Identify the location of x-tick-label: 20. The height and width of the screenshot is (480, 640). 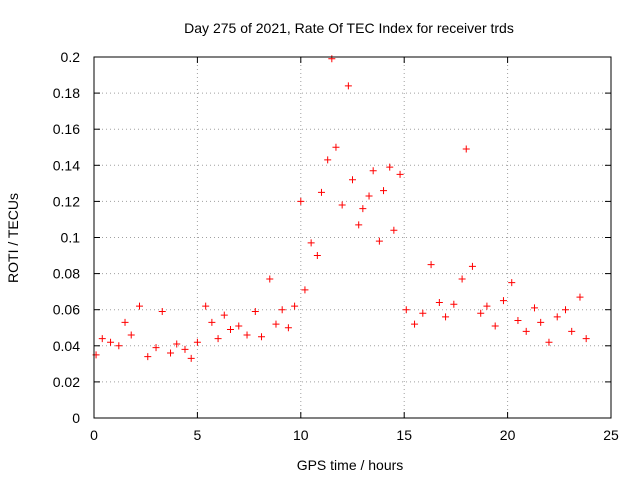
(508, 435).